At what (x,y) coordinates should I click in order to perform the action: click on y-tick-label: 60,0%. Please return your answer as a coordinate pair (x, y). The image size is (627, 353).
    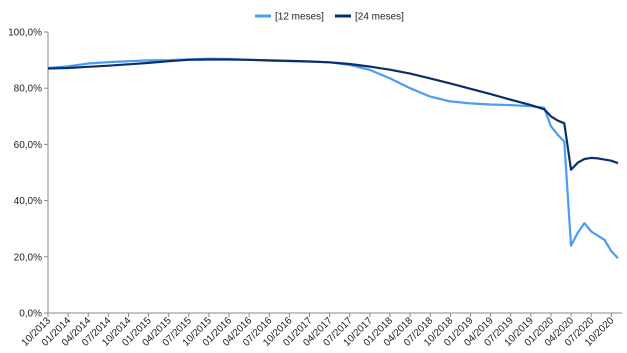
    Looking at the image, I should click on (28, 145).